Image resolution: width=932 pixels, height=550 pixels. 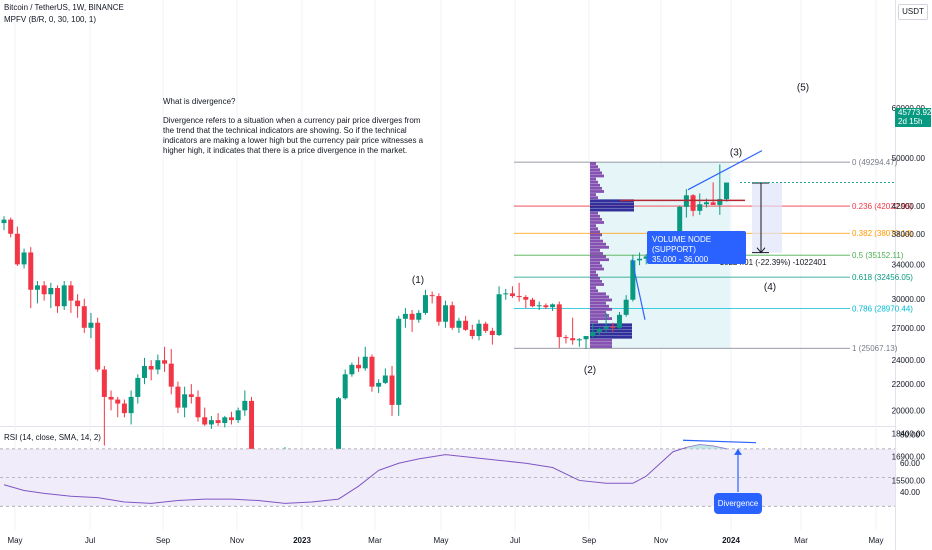 I want to click on volume-node-title: VOLUME NODE (SUPPORT), so click(x=682, y=244).